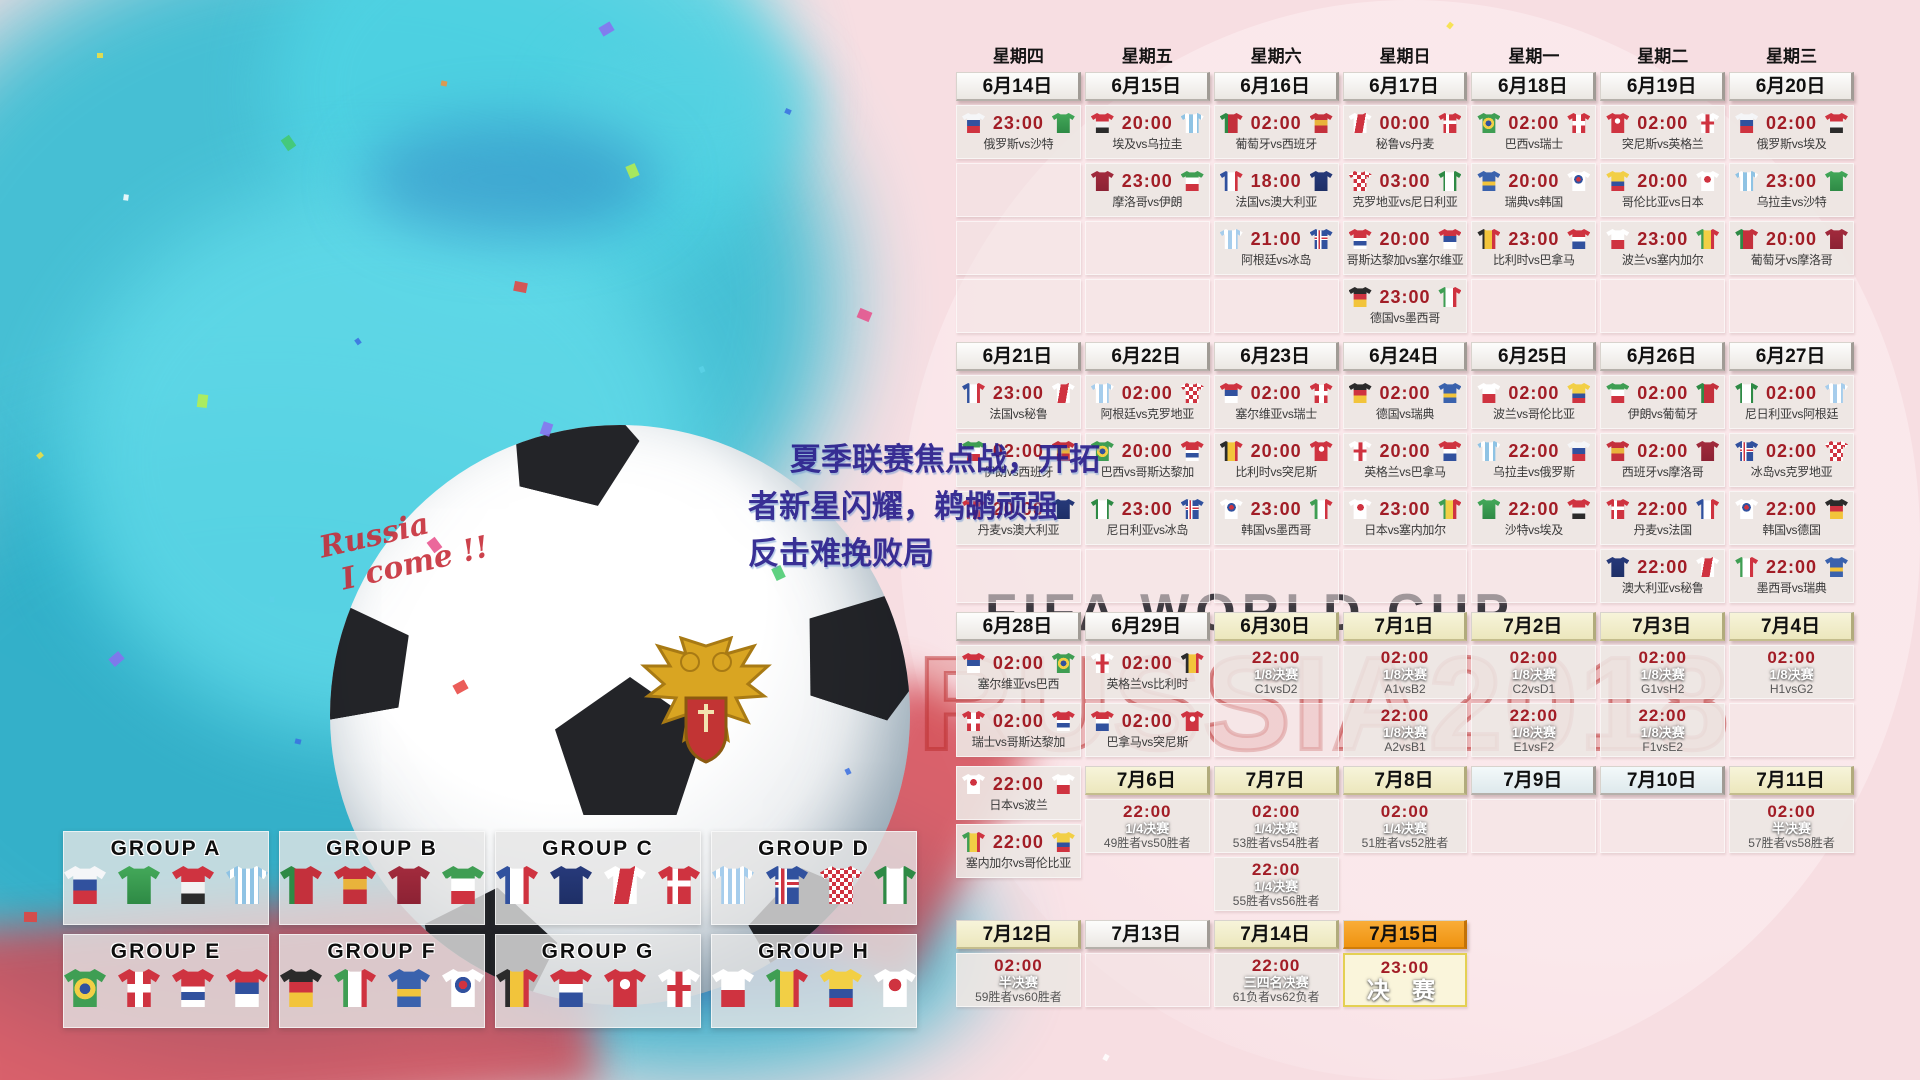 The height and width of the screenshot is (1080, 1920). Describe the element at coordinates (1405, 934) in the screenshot. I see `date-button: 7月15日` at that location.